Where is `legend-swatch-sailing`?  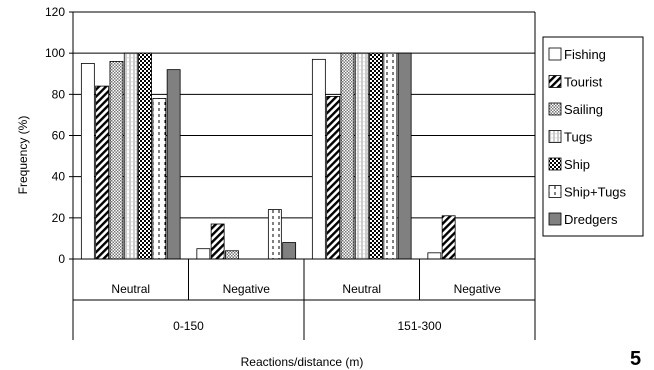
legend-swatch-sailing is located at coordinates (555, 109).